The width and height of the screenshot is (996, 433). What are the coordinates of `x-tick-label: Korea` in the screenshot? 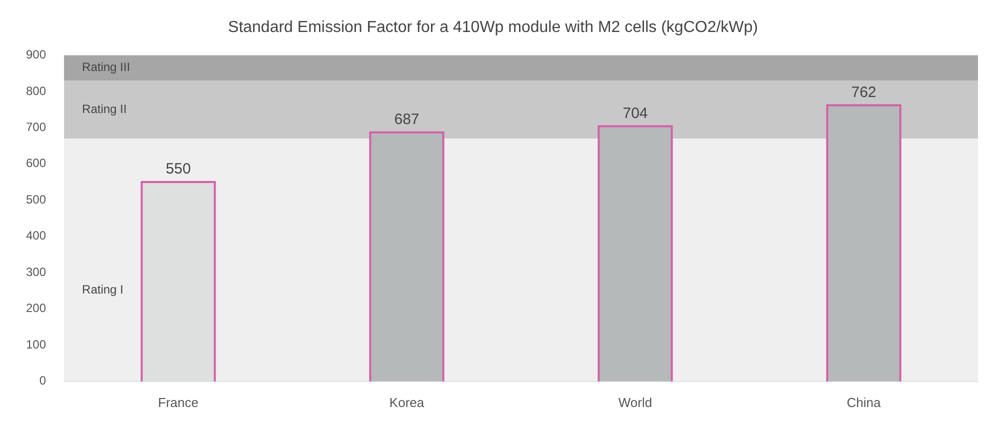 It's located at (407, 402).